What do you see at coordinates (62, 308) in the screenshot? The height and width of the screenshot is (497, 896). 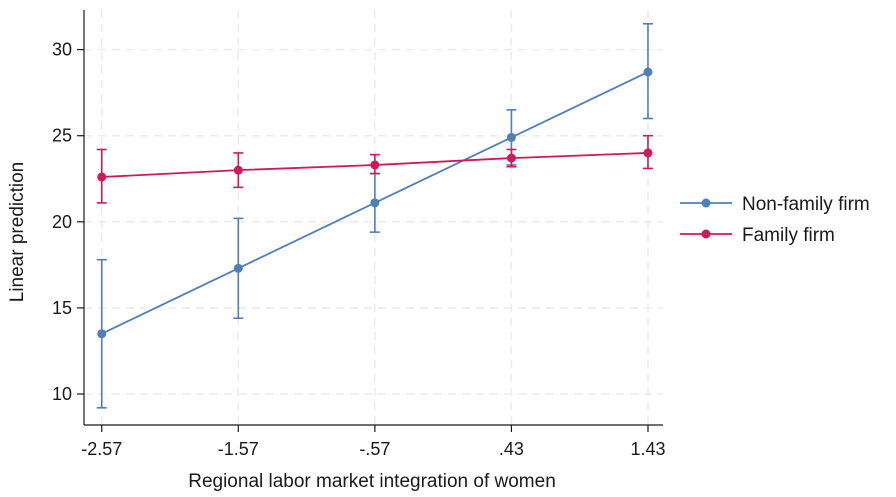 I see `y-tick-label: 15` at bounding box center [62, 308].